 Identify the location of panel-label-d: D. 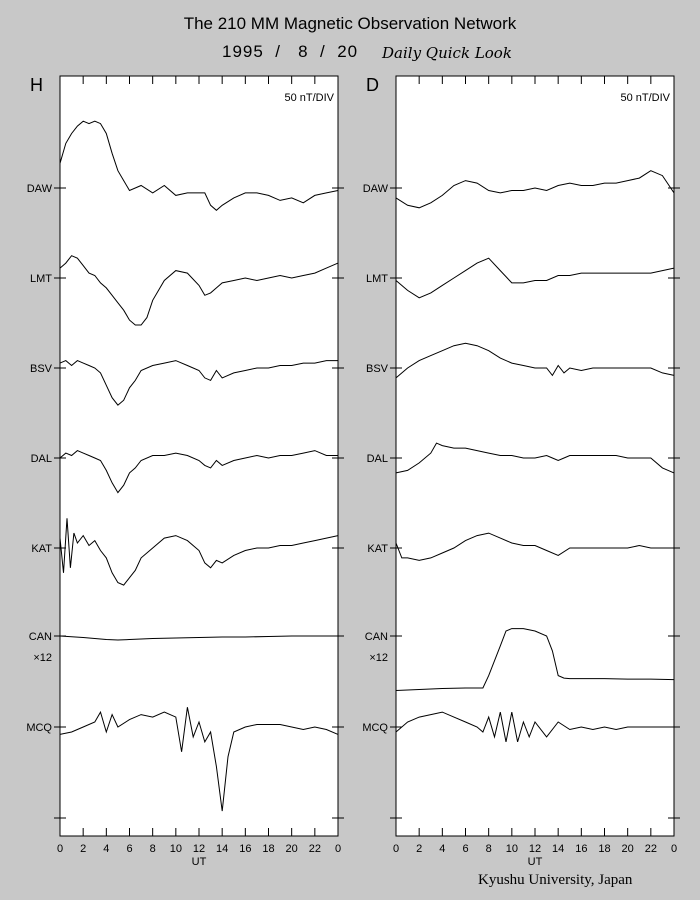
(372, 85).